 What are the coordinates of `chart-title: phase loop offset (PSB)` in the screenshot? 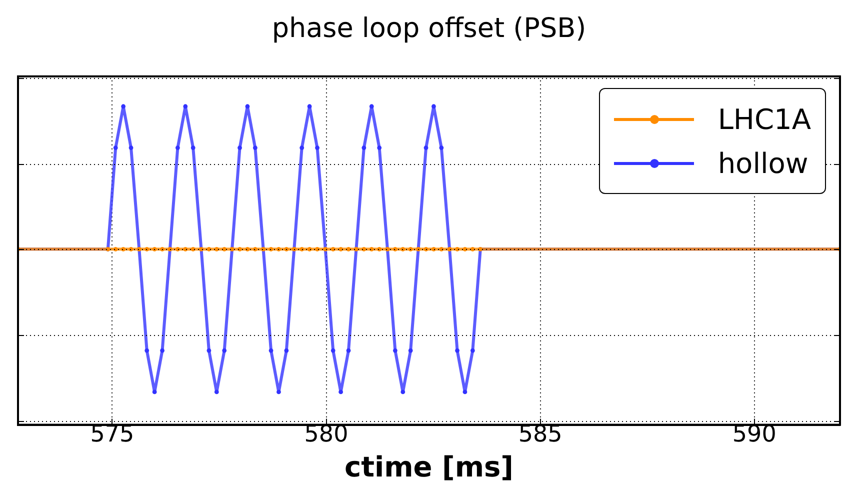 It's located at (429, 28).